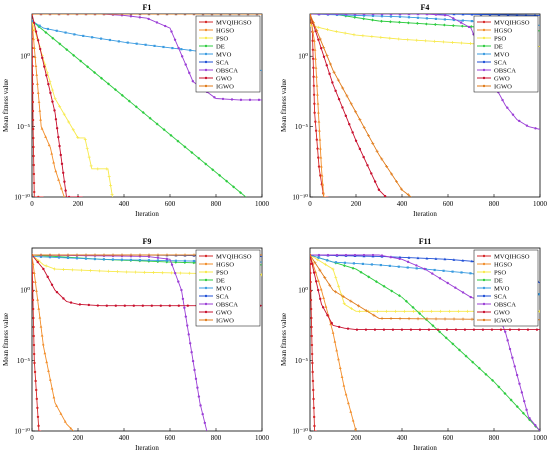 The image size is (550, 458). I want to click on x-tick-label: 1000, so click(262, 438).